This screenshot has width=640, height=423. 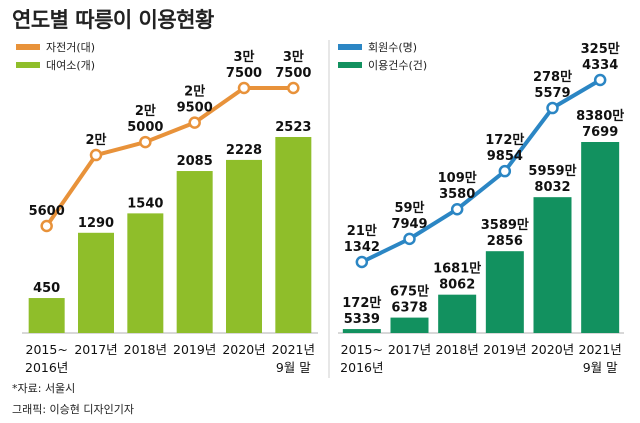 I want to click on bar-value-label: 1540, so click(x=145, y=203).